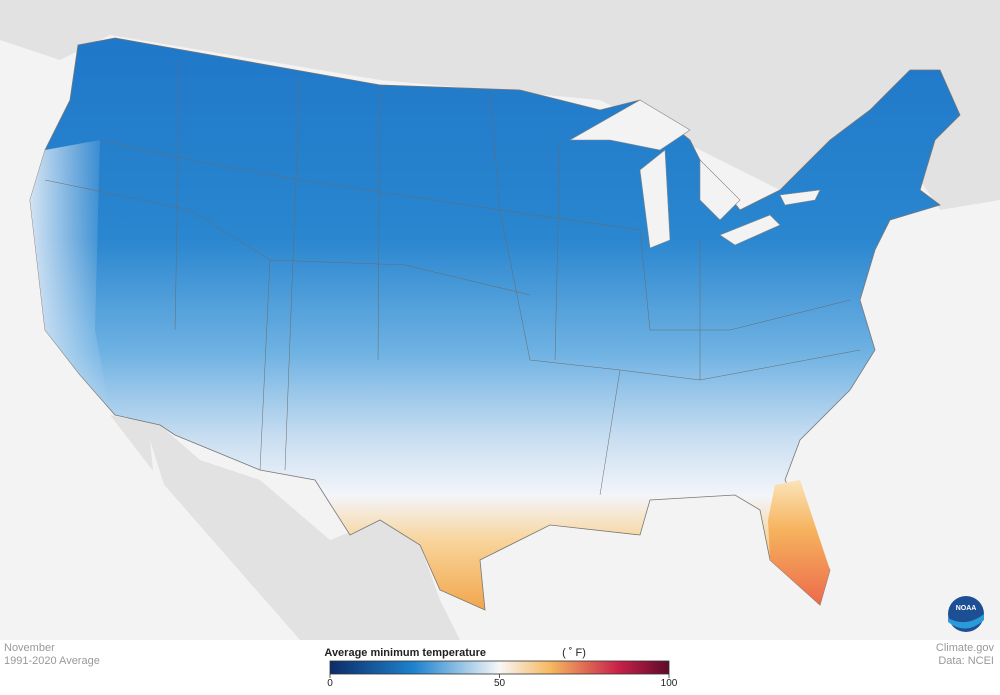 The image size is (1000, 695). I want to click on source-credit: Data: NCEI, so click(966, 661).